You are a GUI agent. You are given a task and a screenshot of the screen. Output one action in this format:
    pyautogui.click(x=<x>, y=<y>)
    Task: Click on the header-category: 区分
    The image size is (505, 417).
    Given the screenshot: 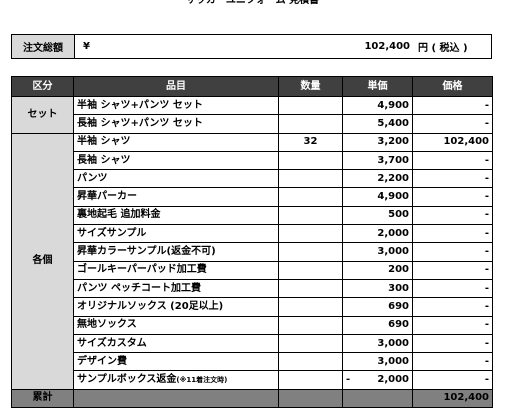 What is the action you would take?
    pyautogui.click(x=42, y=86)
    